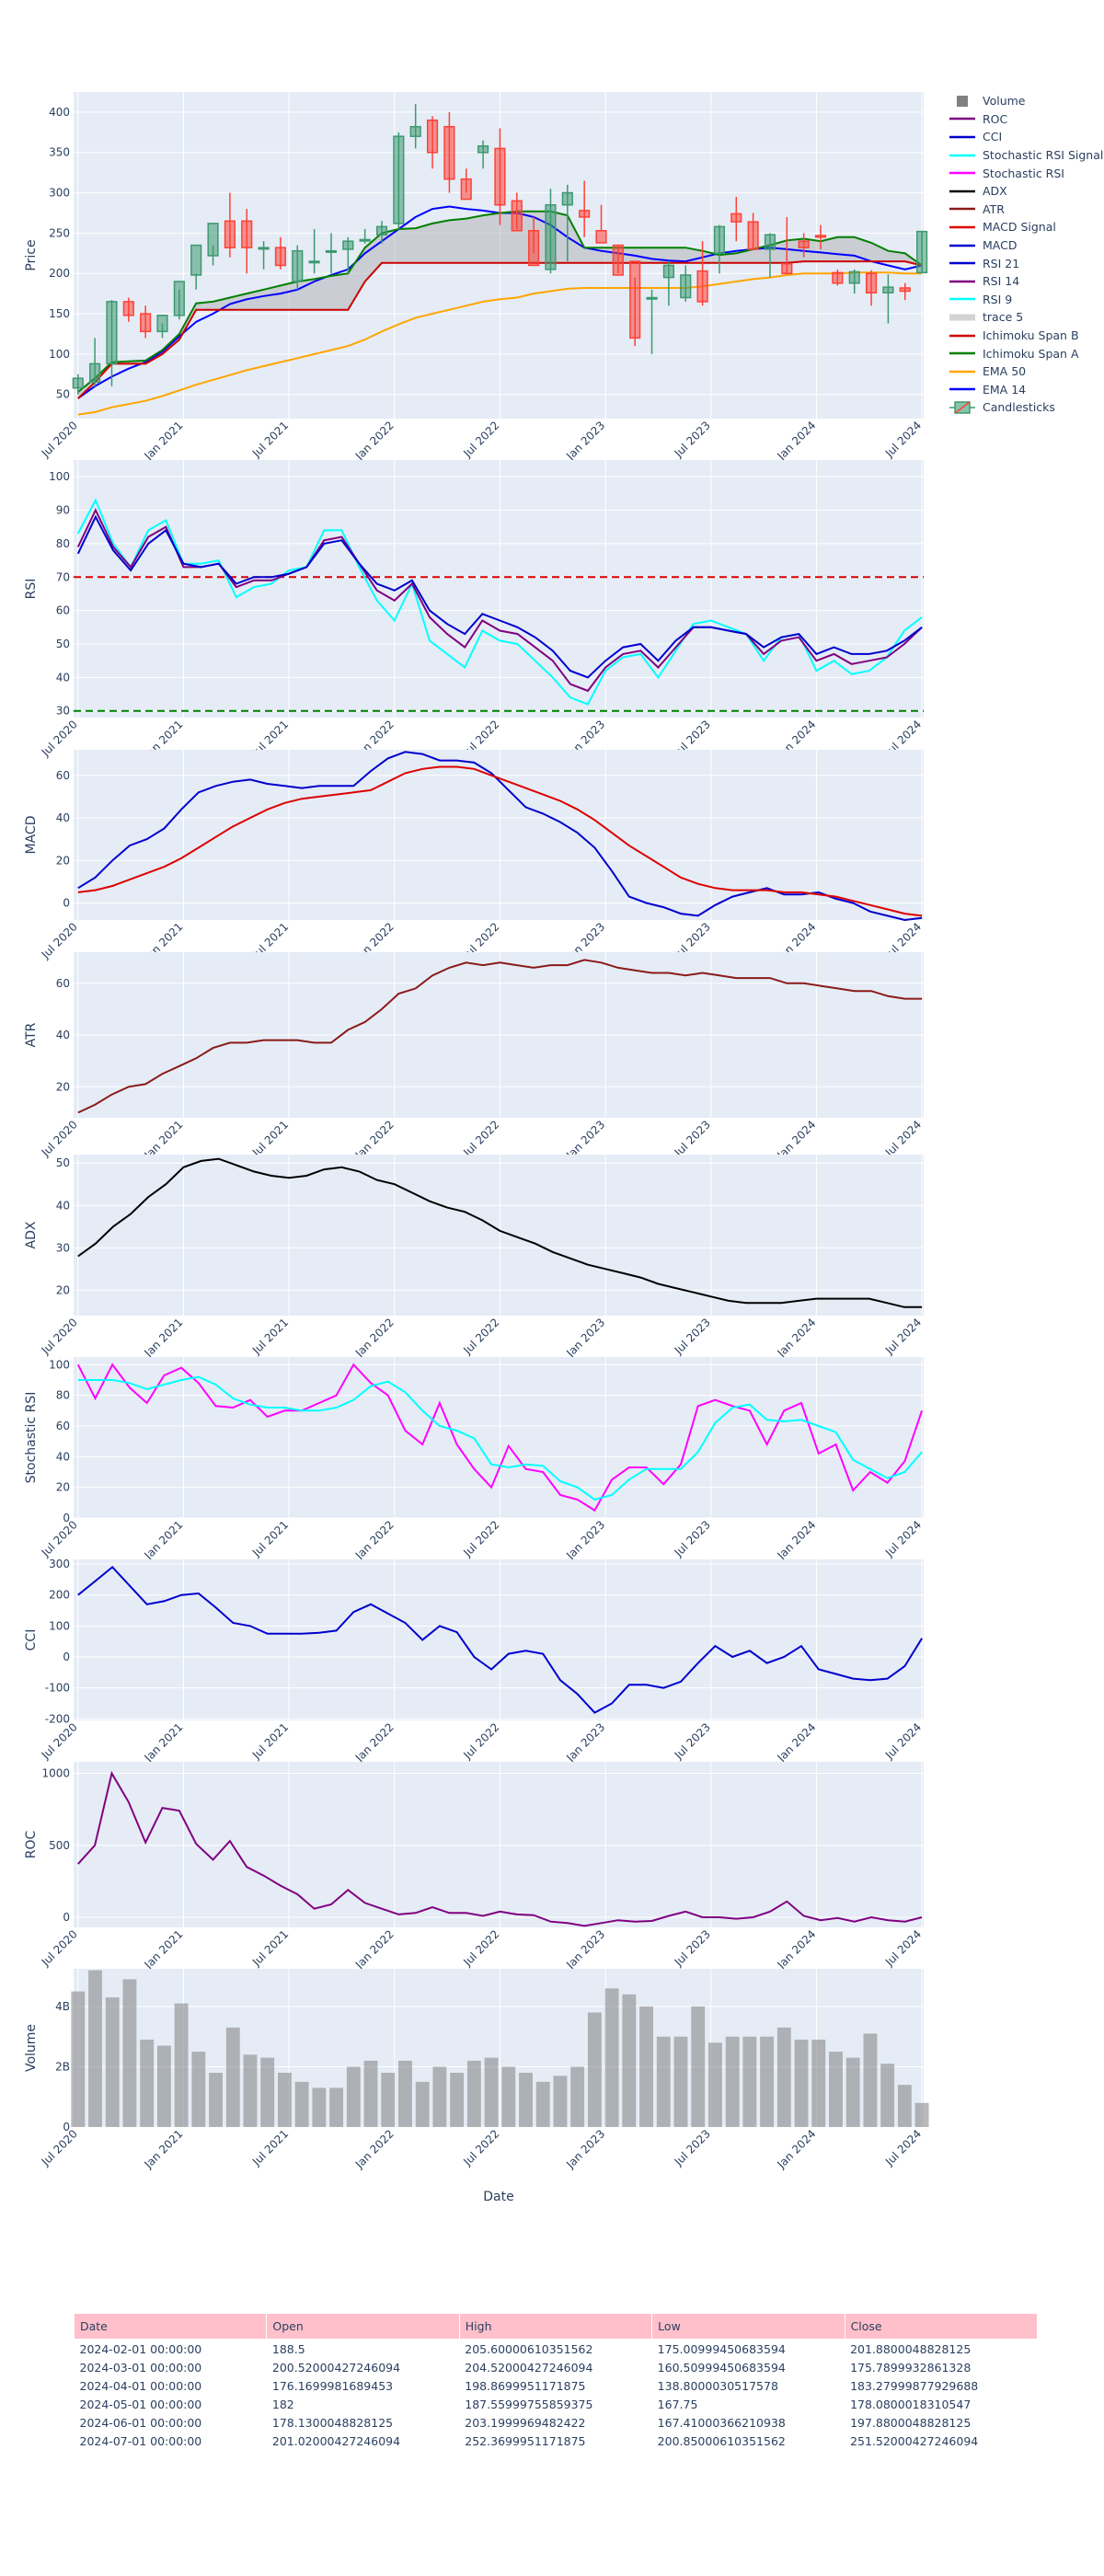 The width and height of the screenshot is (1104, 2576). What do you see at coordinates (1023, 300) in the screenshot?
I see `legend-item: RSI 9` at bounding box center [1023, 300].